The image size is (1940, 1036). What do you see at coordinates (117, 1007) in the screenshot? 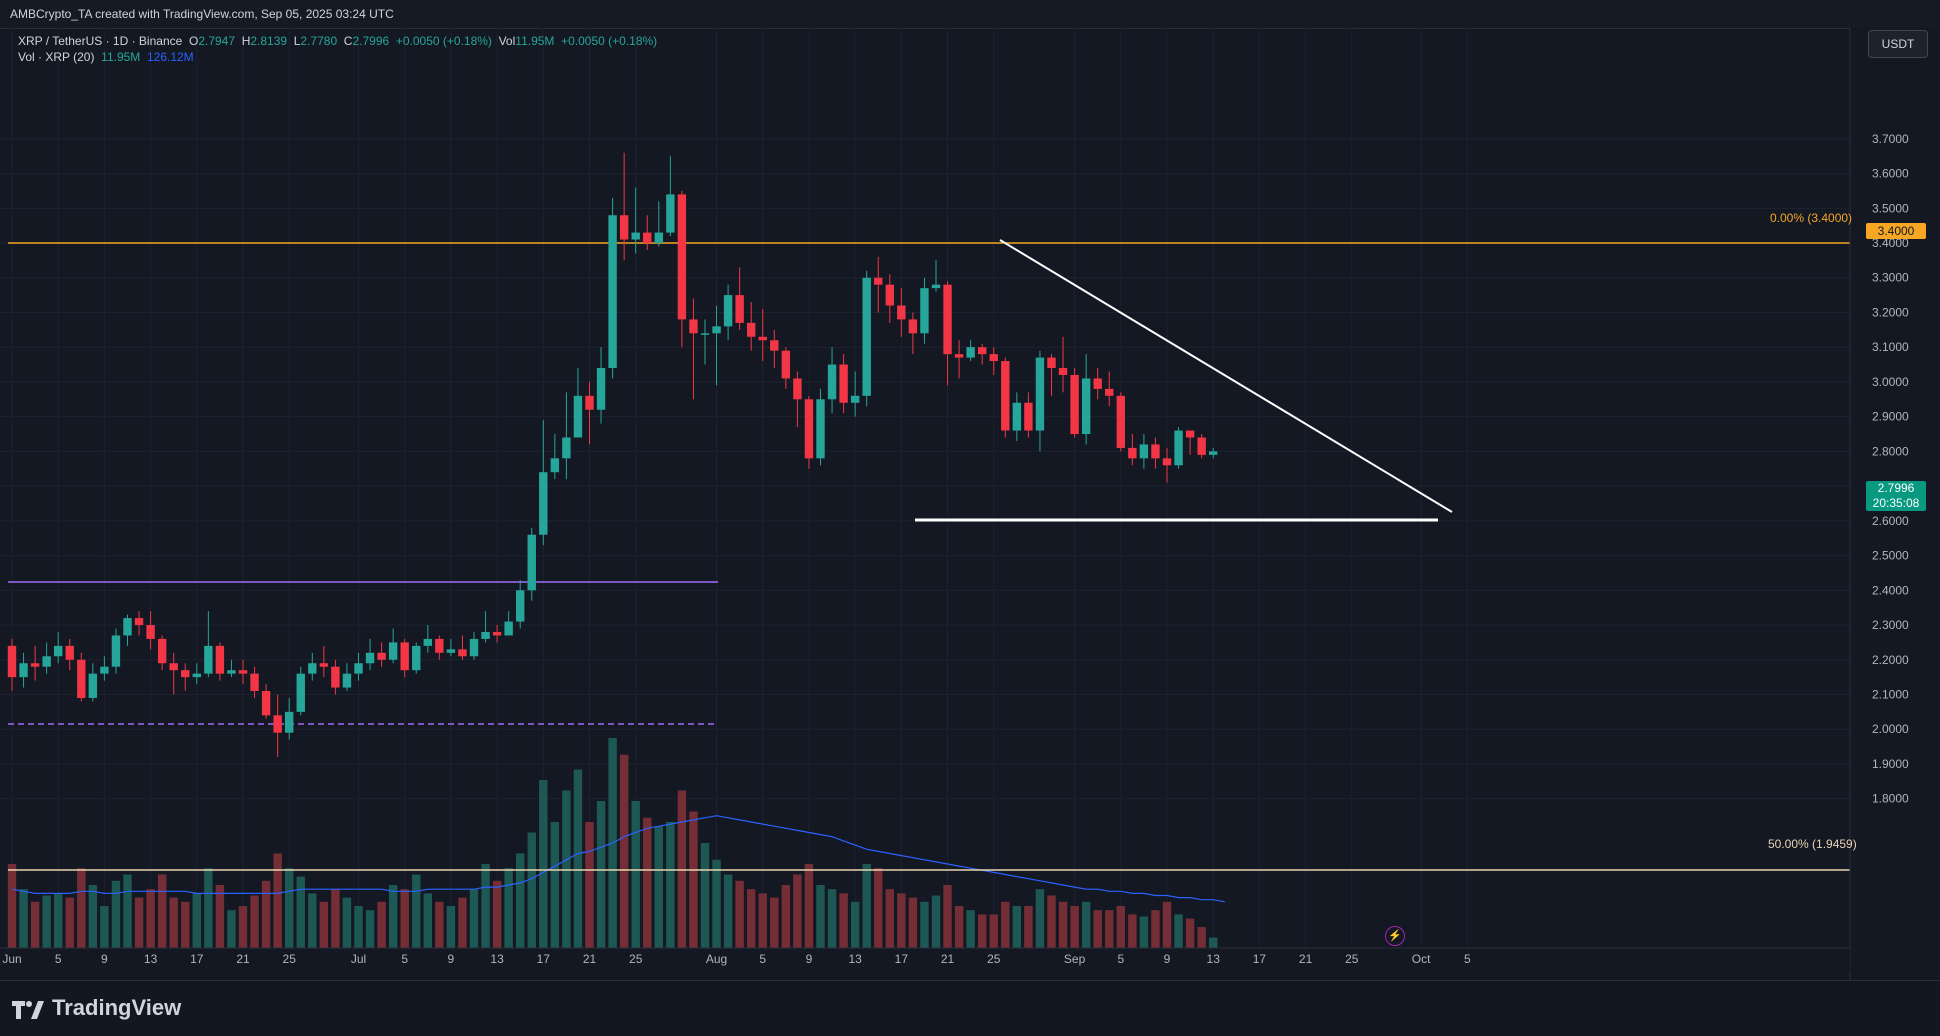
I see `brand-name: TradingView` at bounding box center [117, 1007].